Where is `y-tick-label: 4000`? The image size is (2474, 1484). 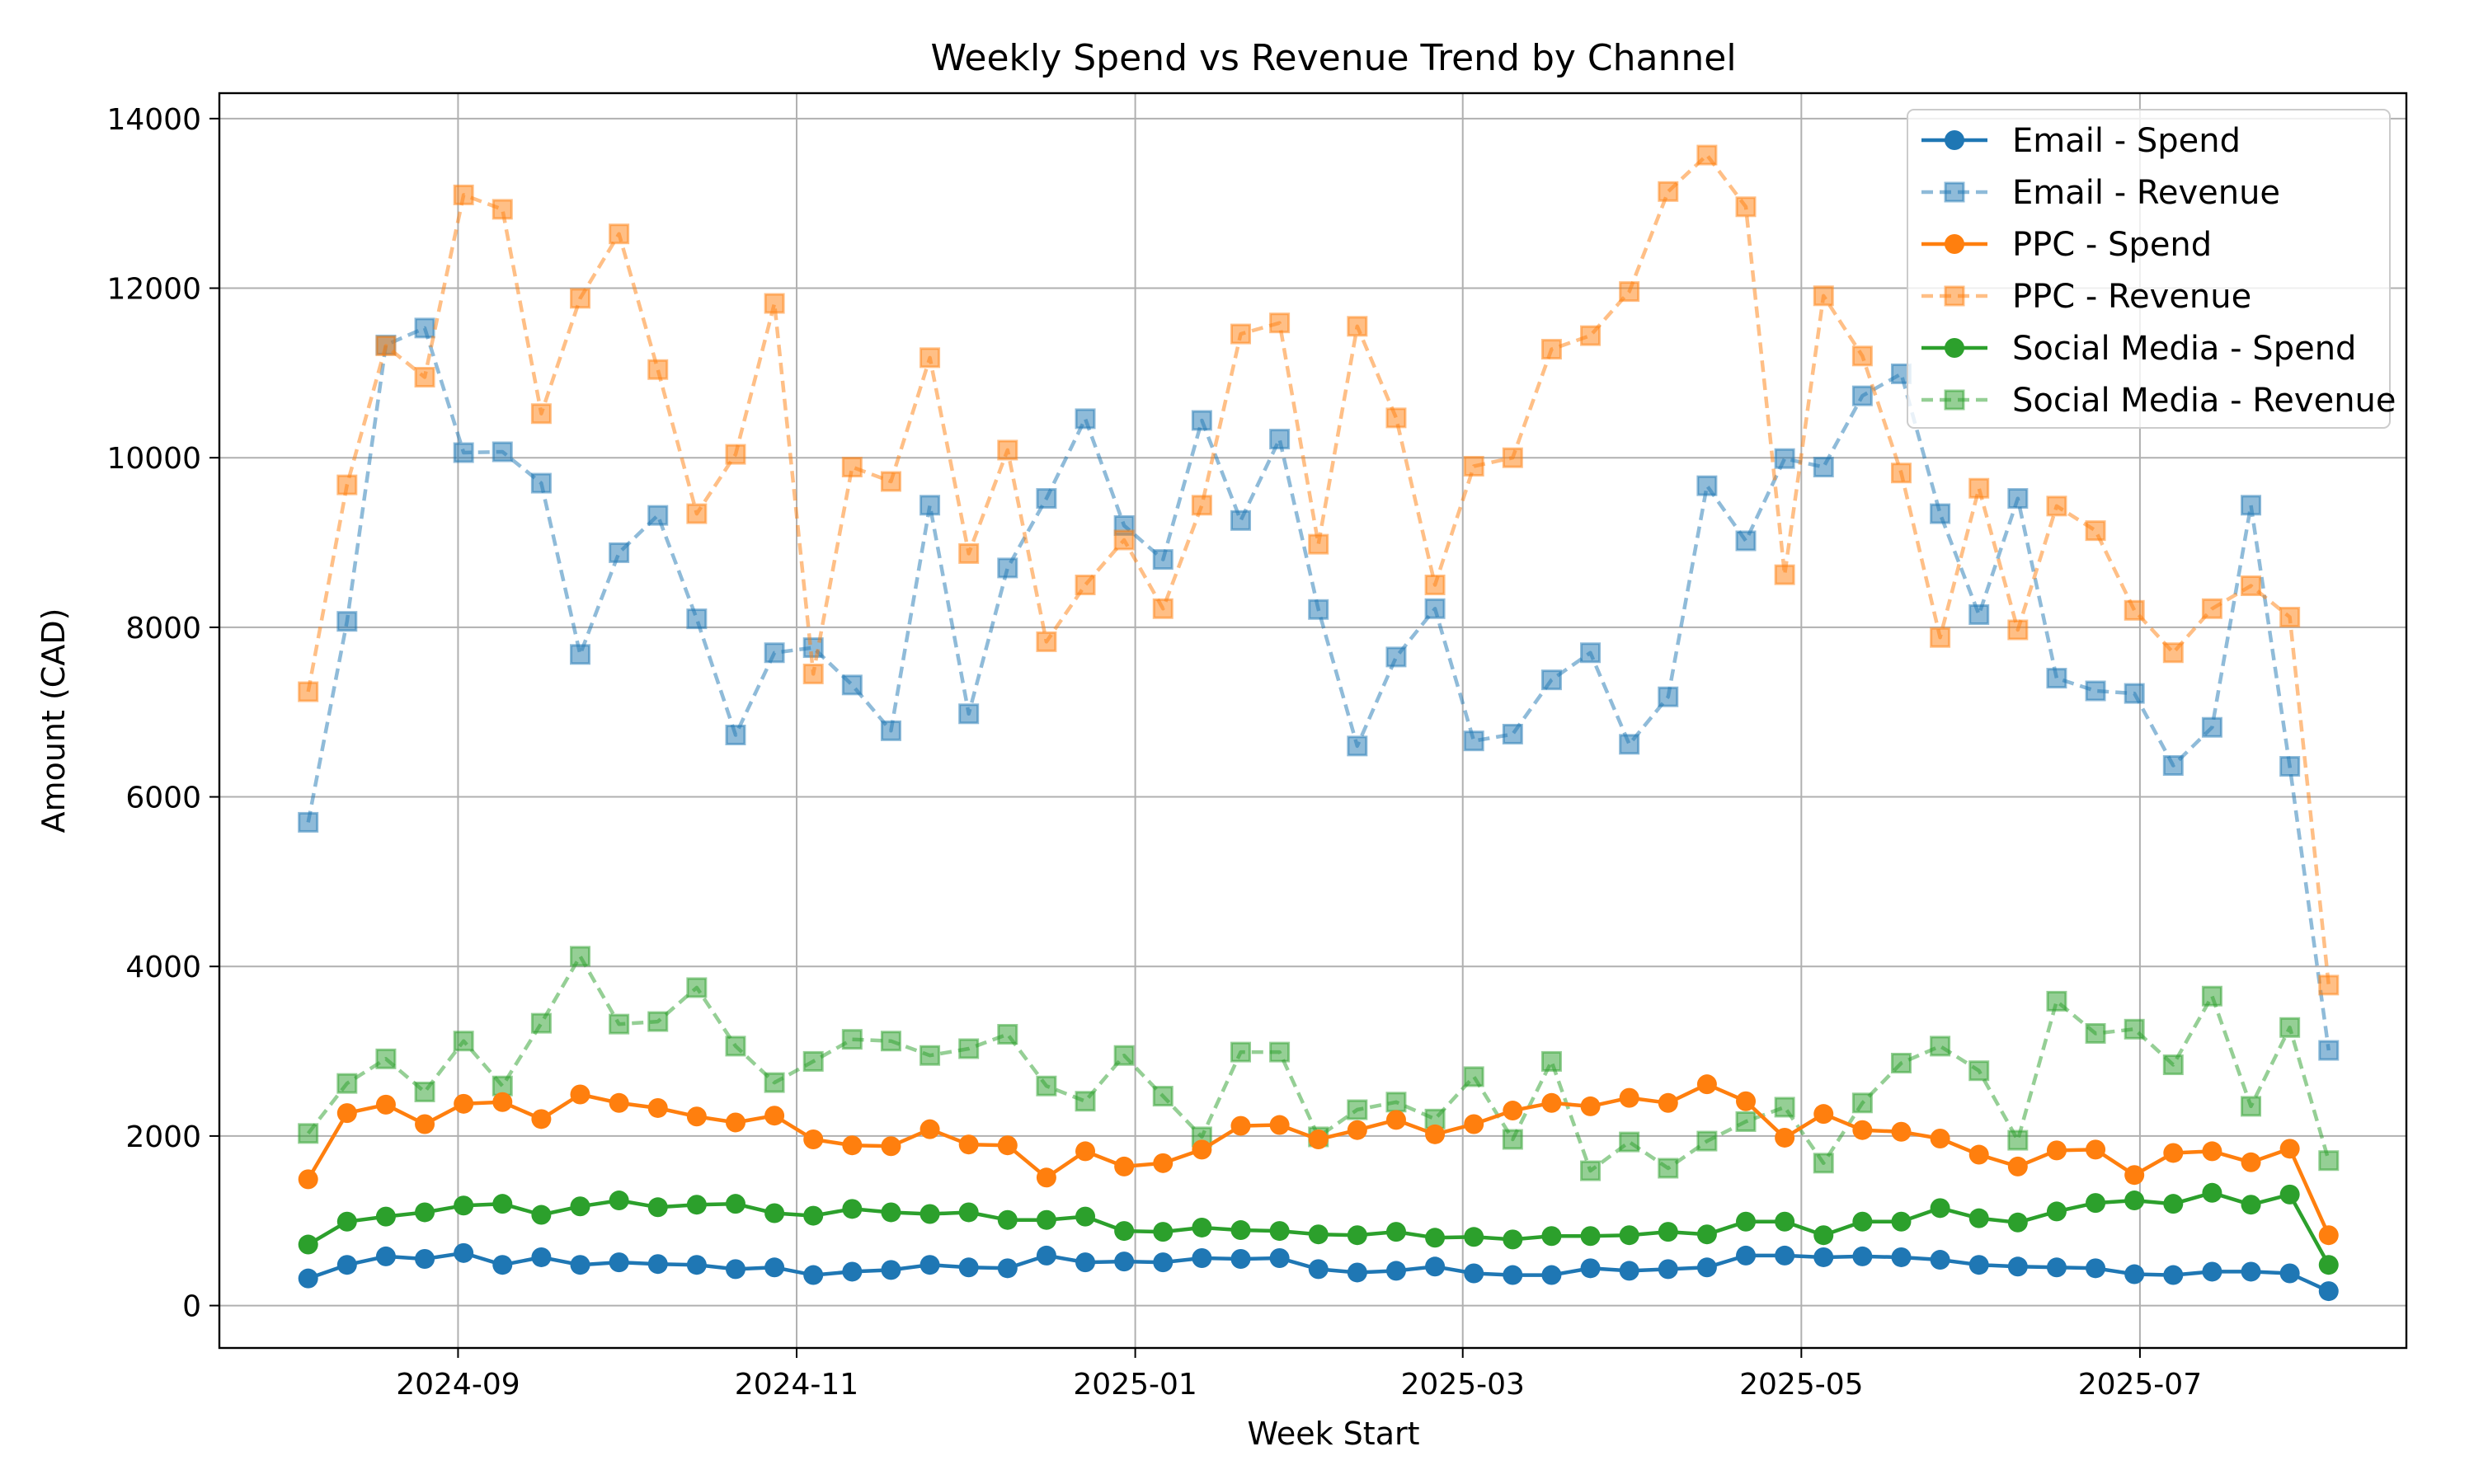
y-tick-label: 4000 is located at coordinates (163, 968).